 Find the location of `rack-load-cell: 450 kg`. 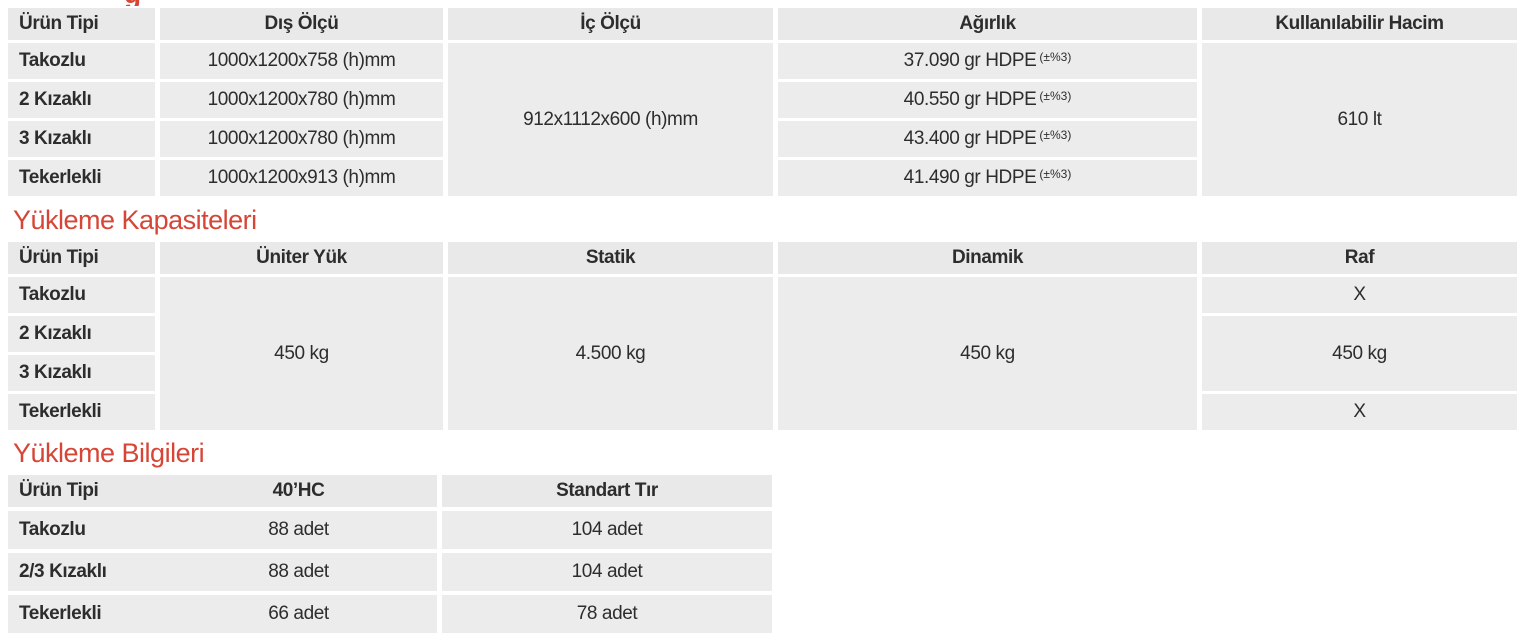

rack-load-cell: 450 kg is located at coordinates (1359, 353).